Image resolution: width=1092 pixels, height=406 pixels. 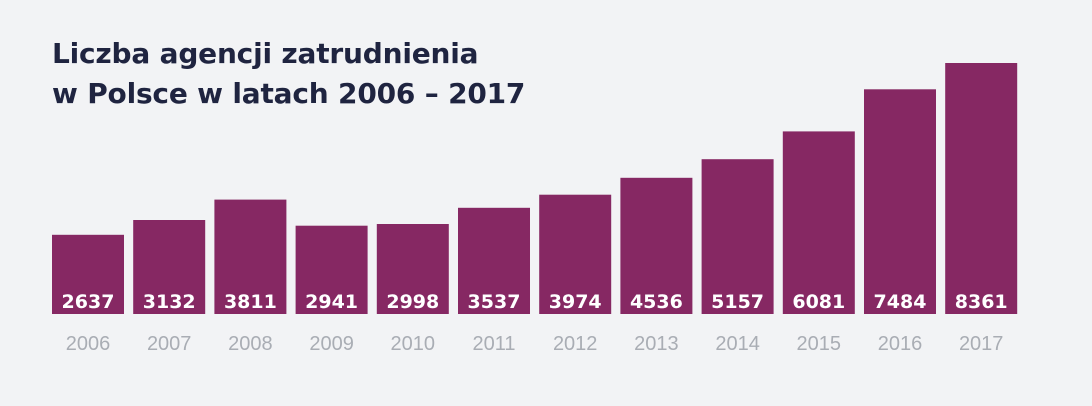 What do you see at coordinates (900, 302) in the screenshot?
I see `data-label-2016: 7484` at bounding box center [900, 302].